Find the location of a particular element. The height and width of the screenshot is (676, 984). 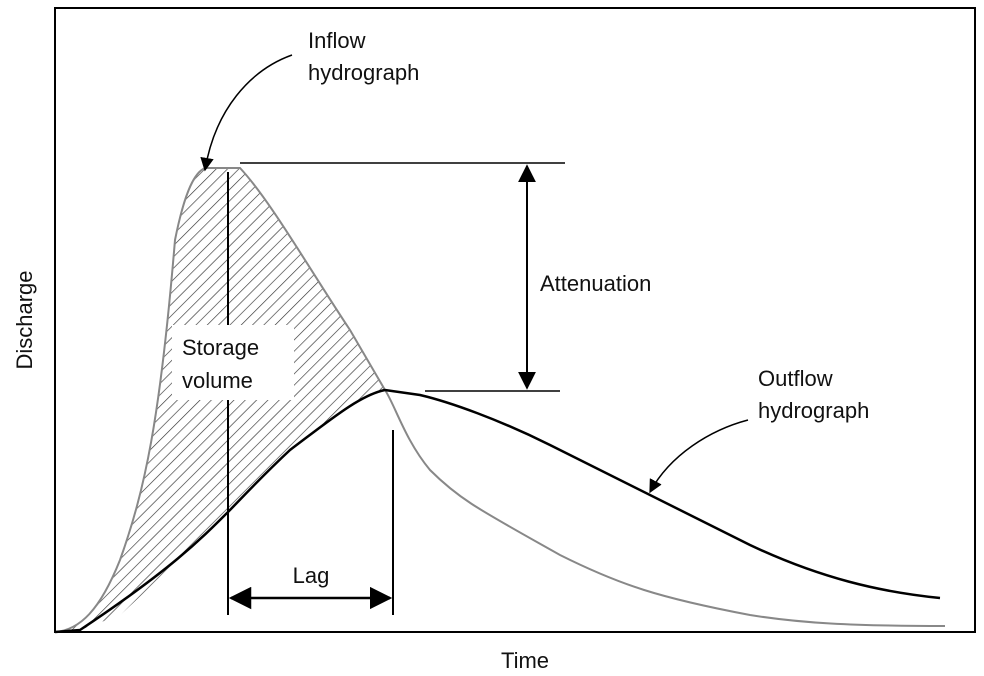

y-axis-label: Discharge is located at coordinates (24, 319).